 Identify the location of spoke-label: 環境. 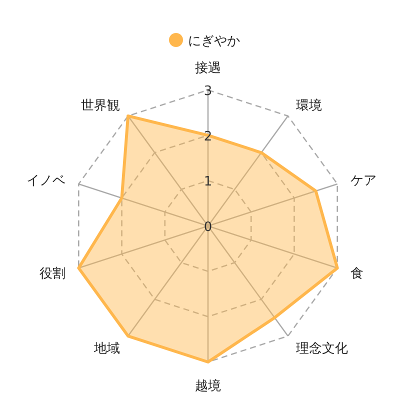
(309, 106).